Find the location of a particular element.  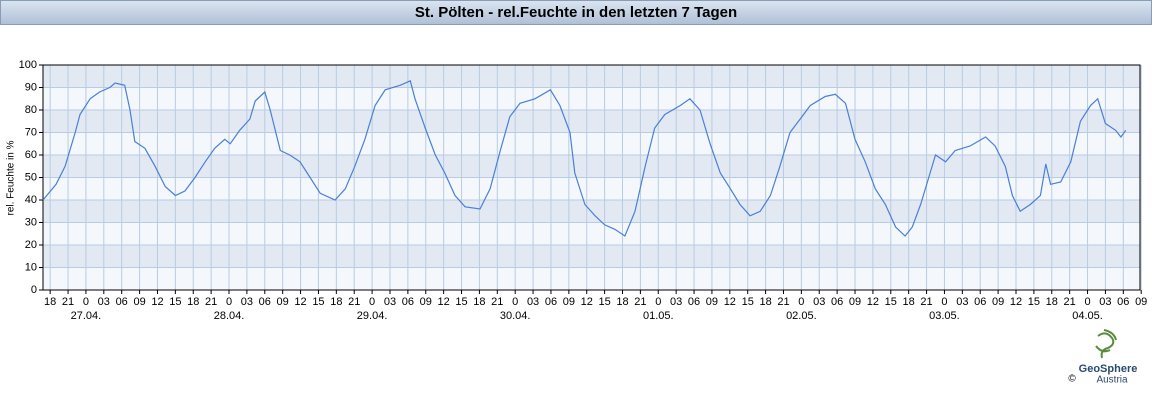

title-bar is located at coordinates (576, 12).